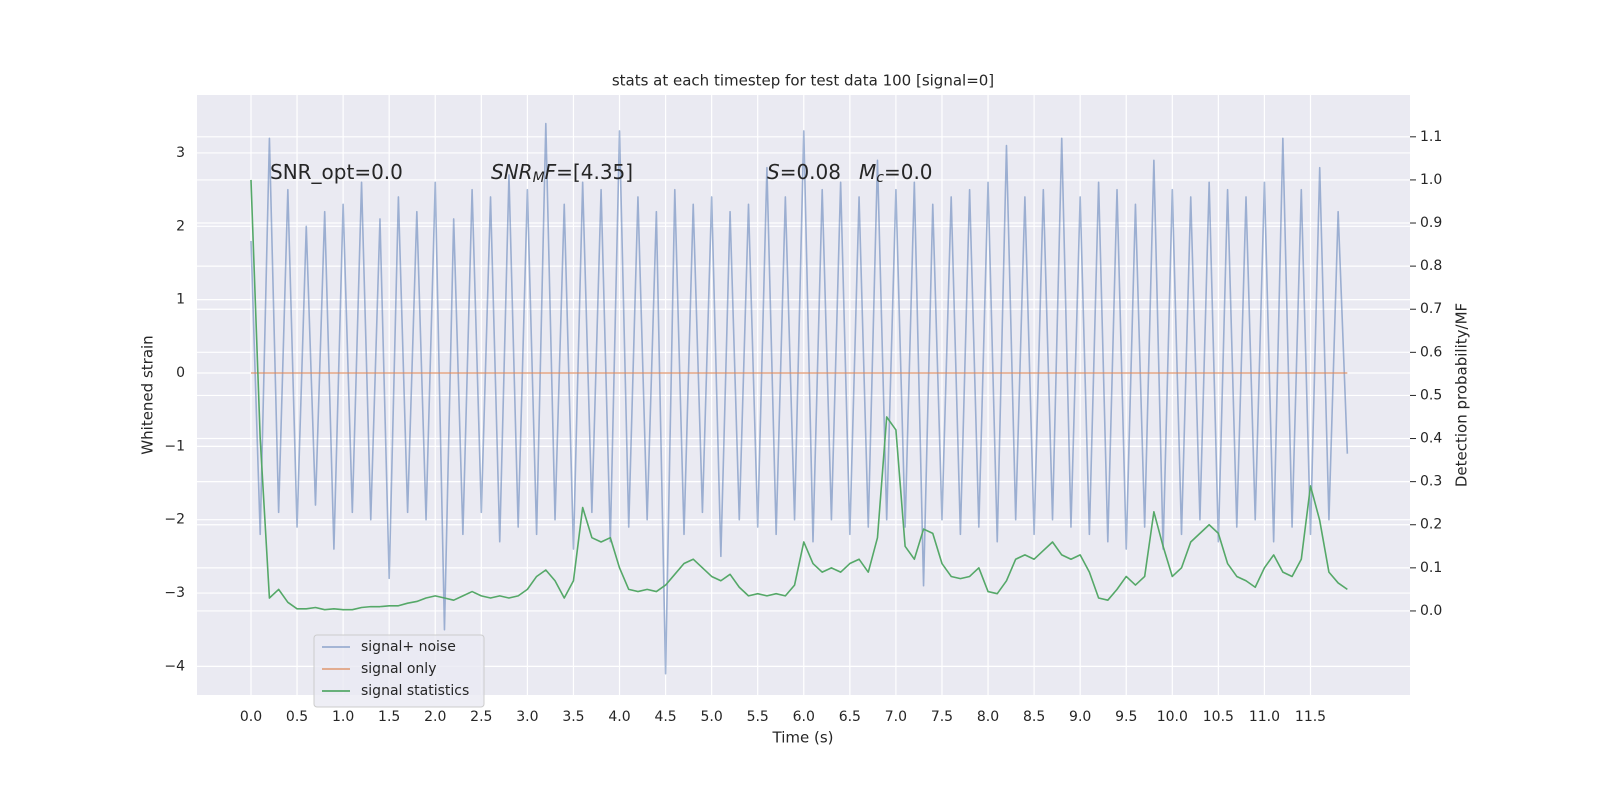 The width and height of the screenshot is (1600, 800). I want to click on x-tick-label: 8.5, so click(1034, 717).